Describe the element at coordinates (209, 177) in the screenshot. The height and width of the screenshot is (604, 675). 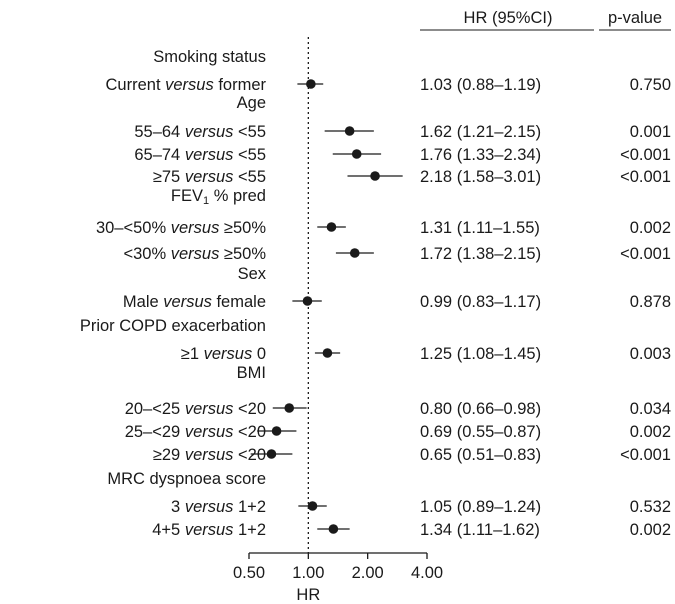
I see `comparison-label: ≥75 versus <55` at that location.